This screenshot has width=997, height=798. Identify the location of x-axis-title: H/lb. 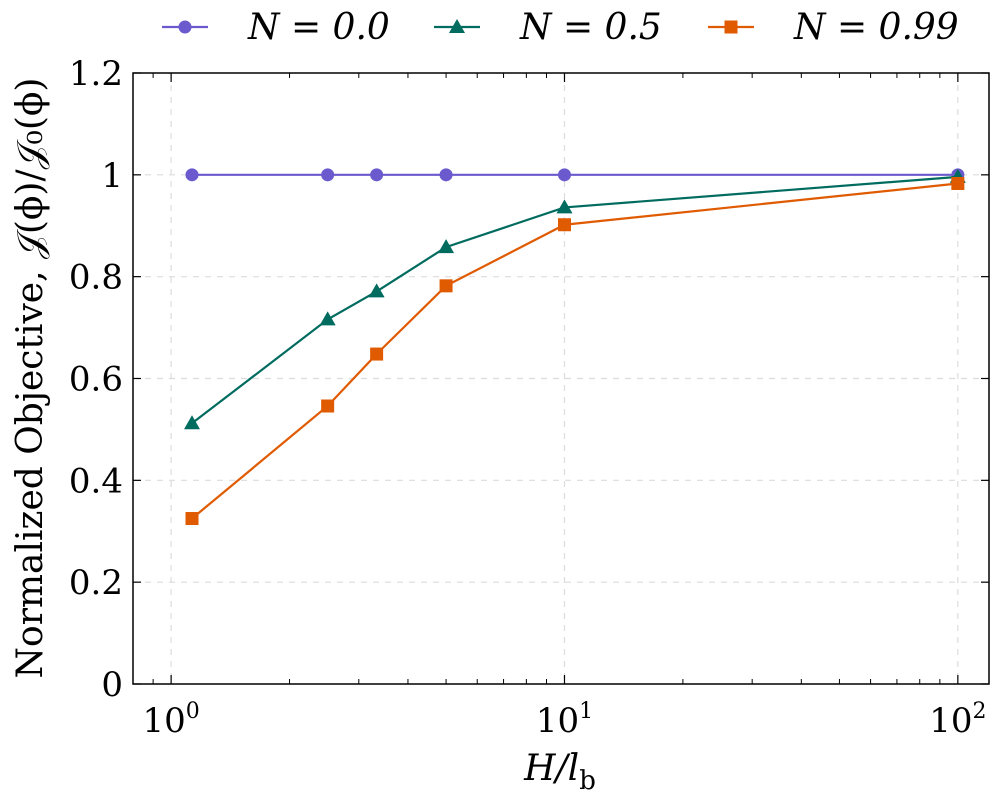
(559, 772).